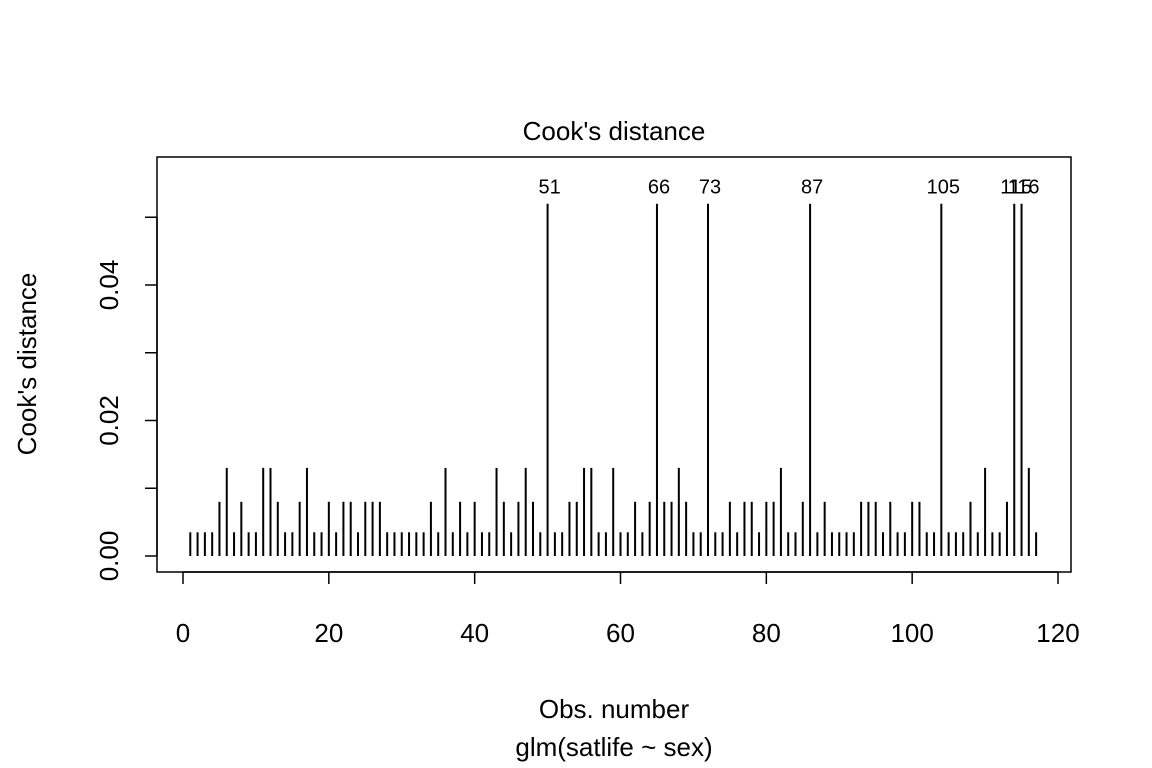  I want to click on x-tick-label: 40, so click(474, 633).